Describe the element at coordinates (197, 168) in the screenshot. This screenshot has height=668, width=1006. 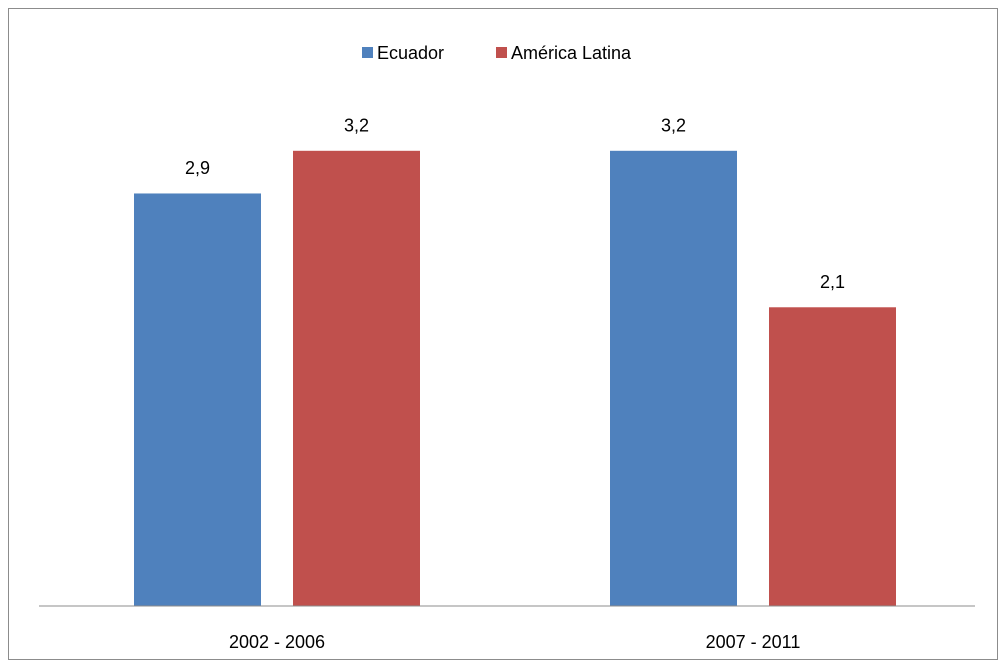
I see `data-label: 2,9` at that location.